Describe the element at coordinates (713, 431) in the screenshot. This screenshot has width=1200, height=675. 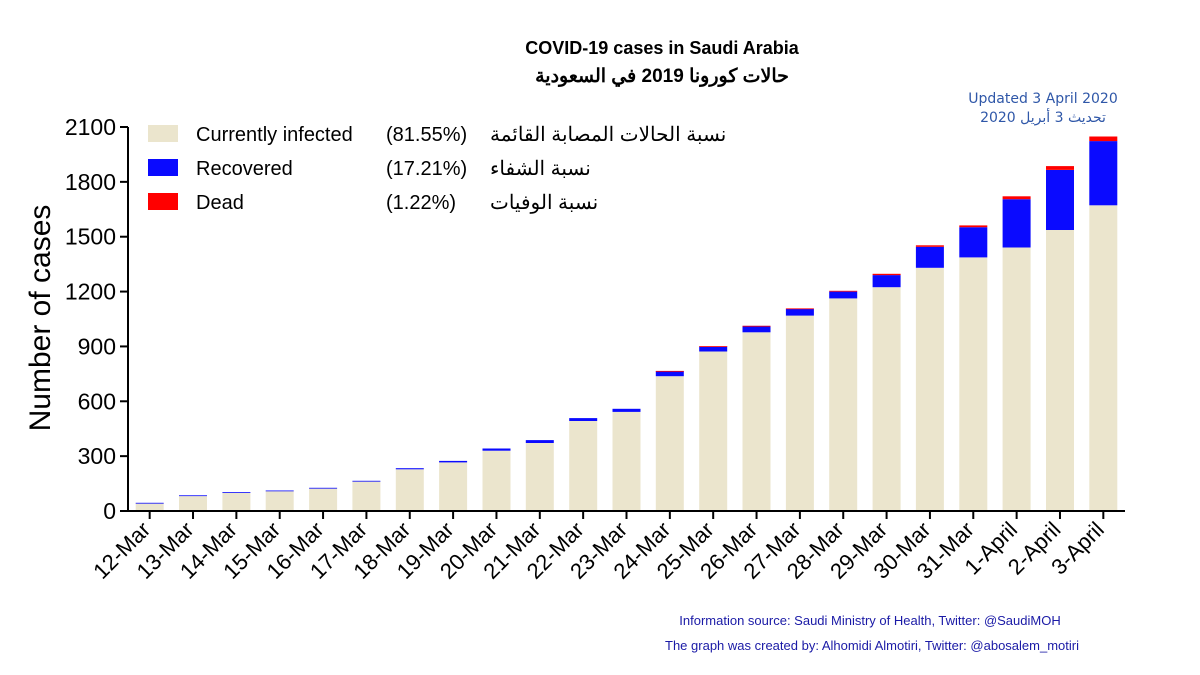
I see `bar-currently-infected-25-mar` at that location.